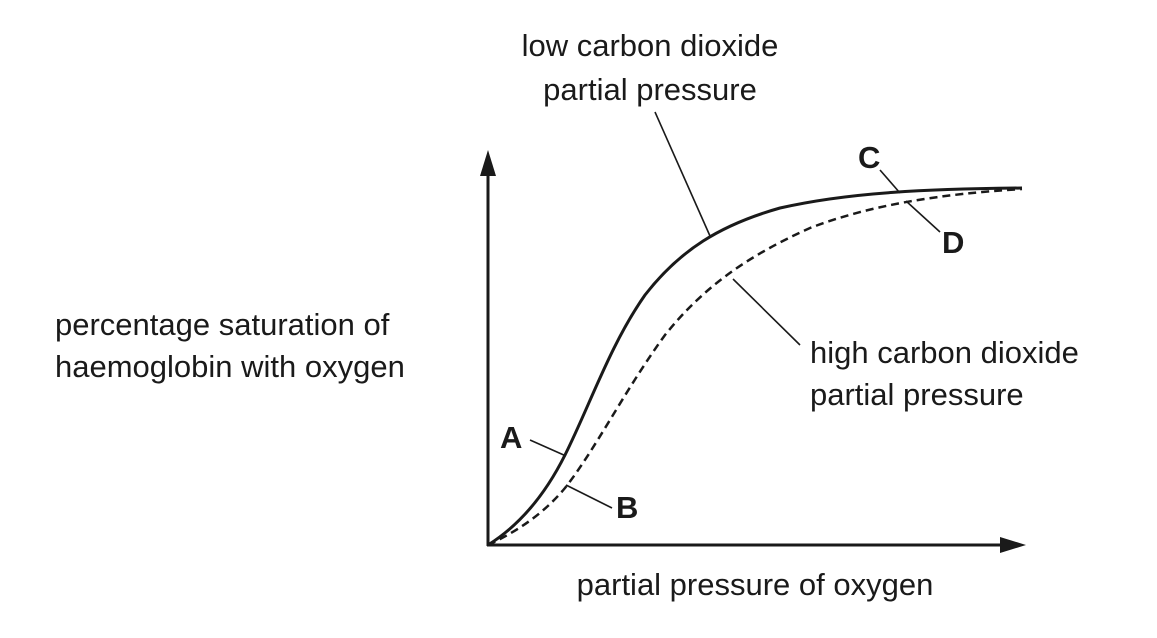  What do you see at coordinates (944, 352) in the screenshot?
I see `curve-label: high carbon dioxide` at bounding box center [944, 352].